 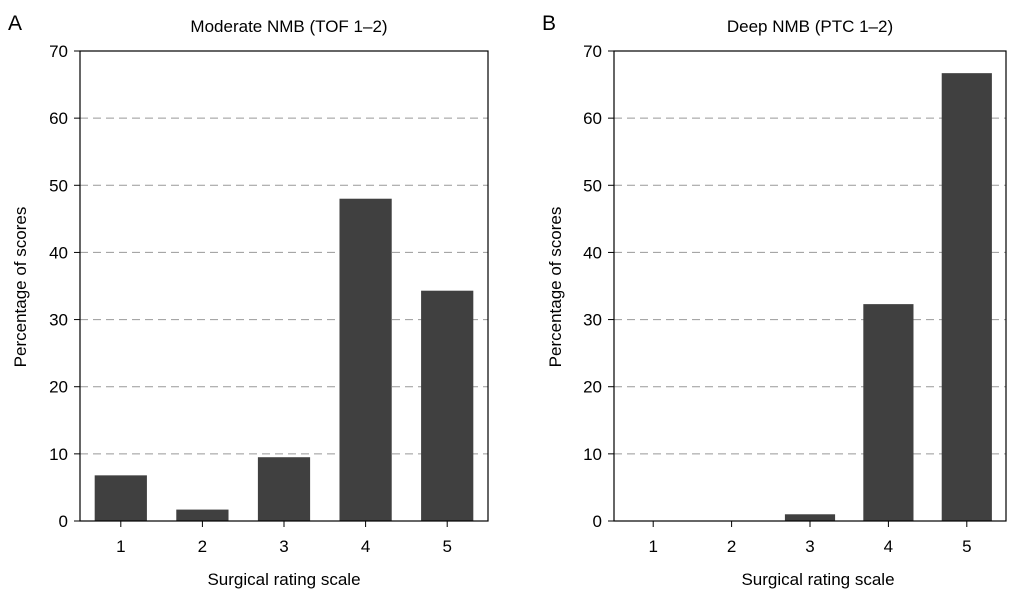 What do you see at coordinates (592, 185) in the screenshot?
I see `y-tick-label-b-5: 50` at bounding box center [592, 185].